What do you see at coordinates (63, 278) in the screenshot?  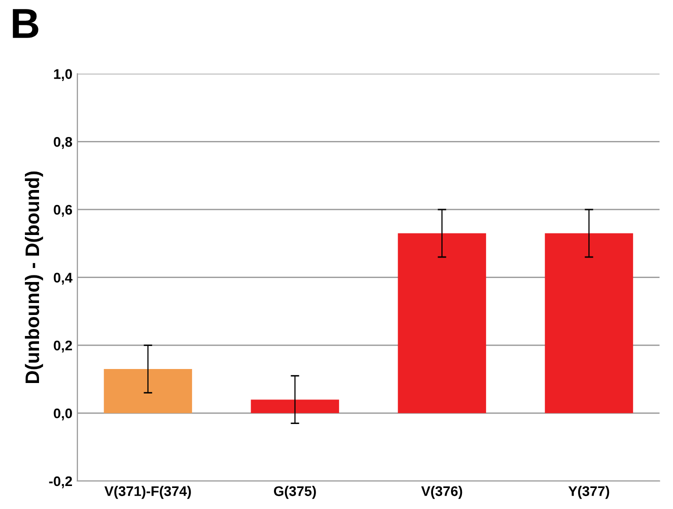 I see `y-tick-label: 0,4` at bounding box center [63, 278].